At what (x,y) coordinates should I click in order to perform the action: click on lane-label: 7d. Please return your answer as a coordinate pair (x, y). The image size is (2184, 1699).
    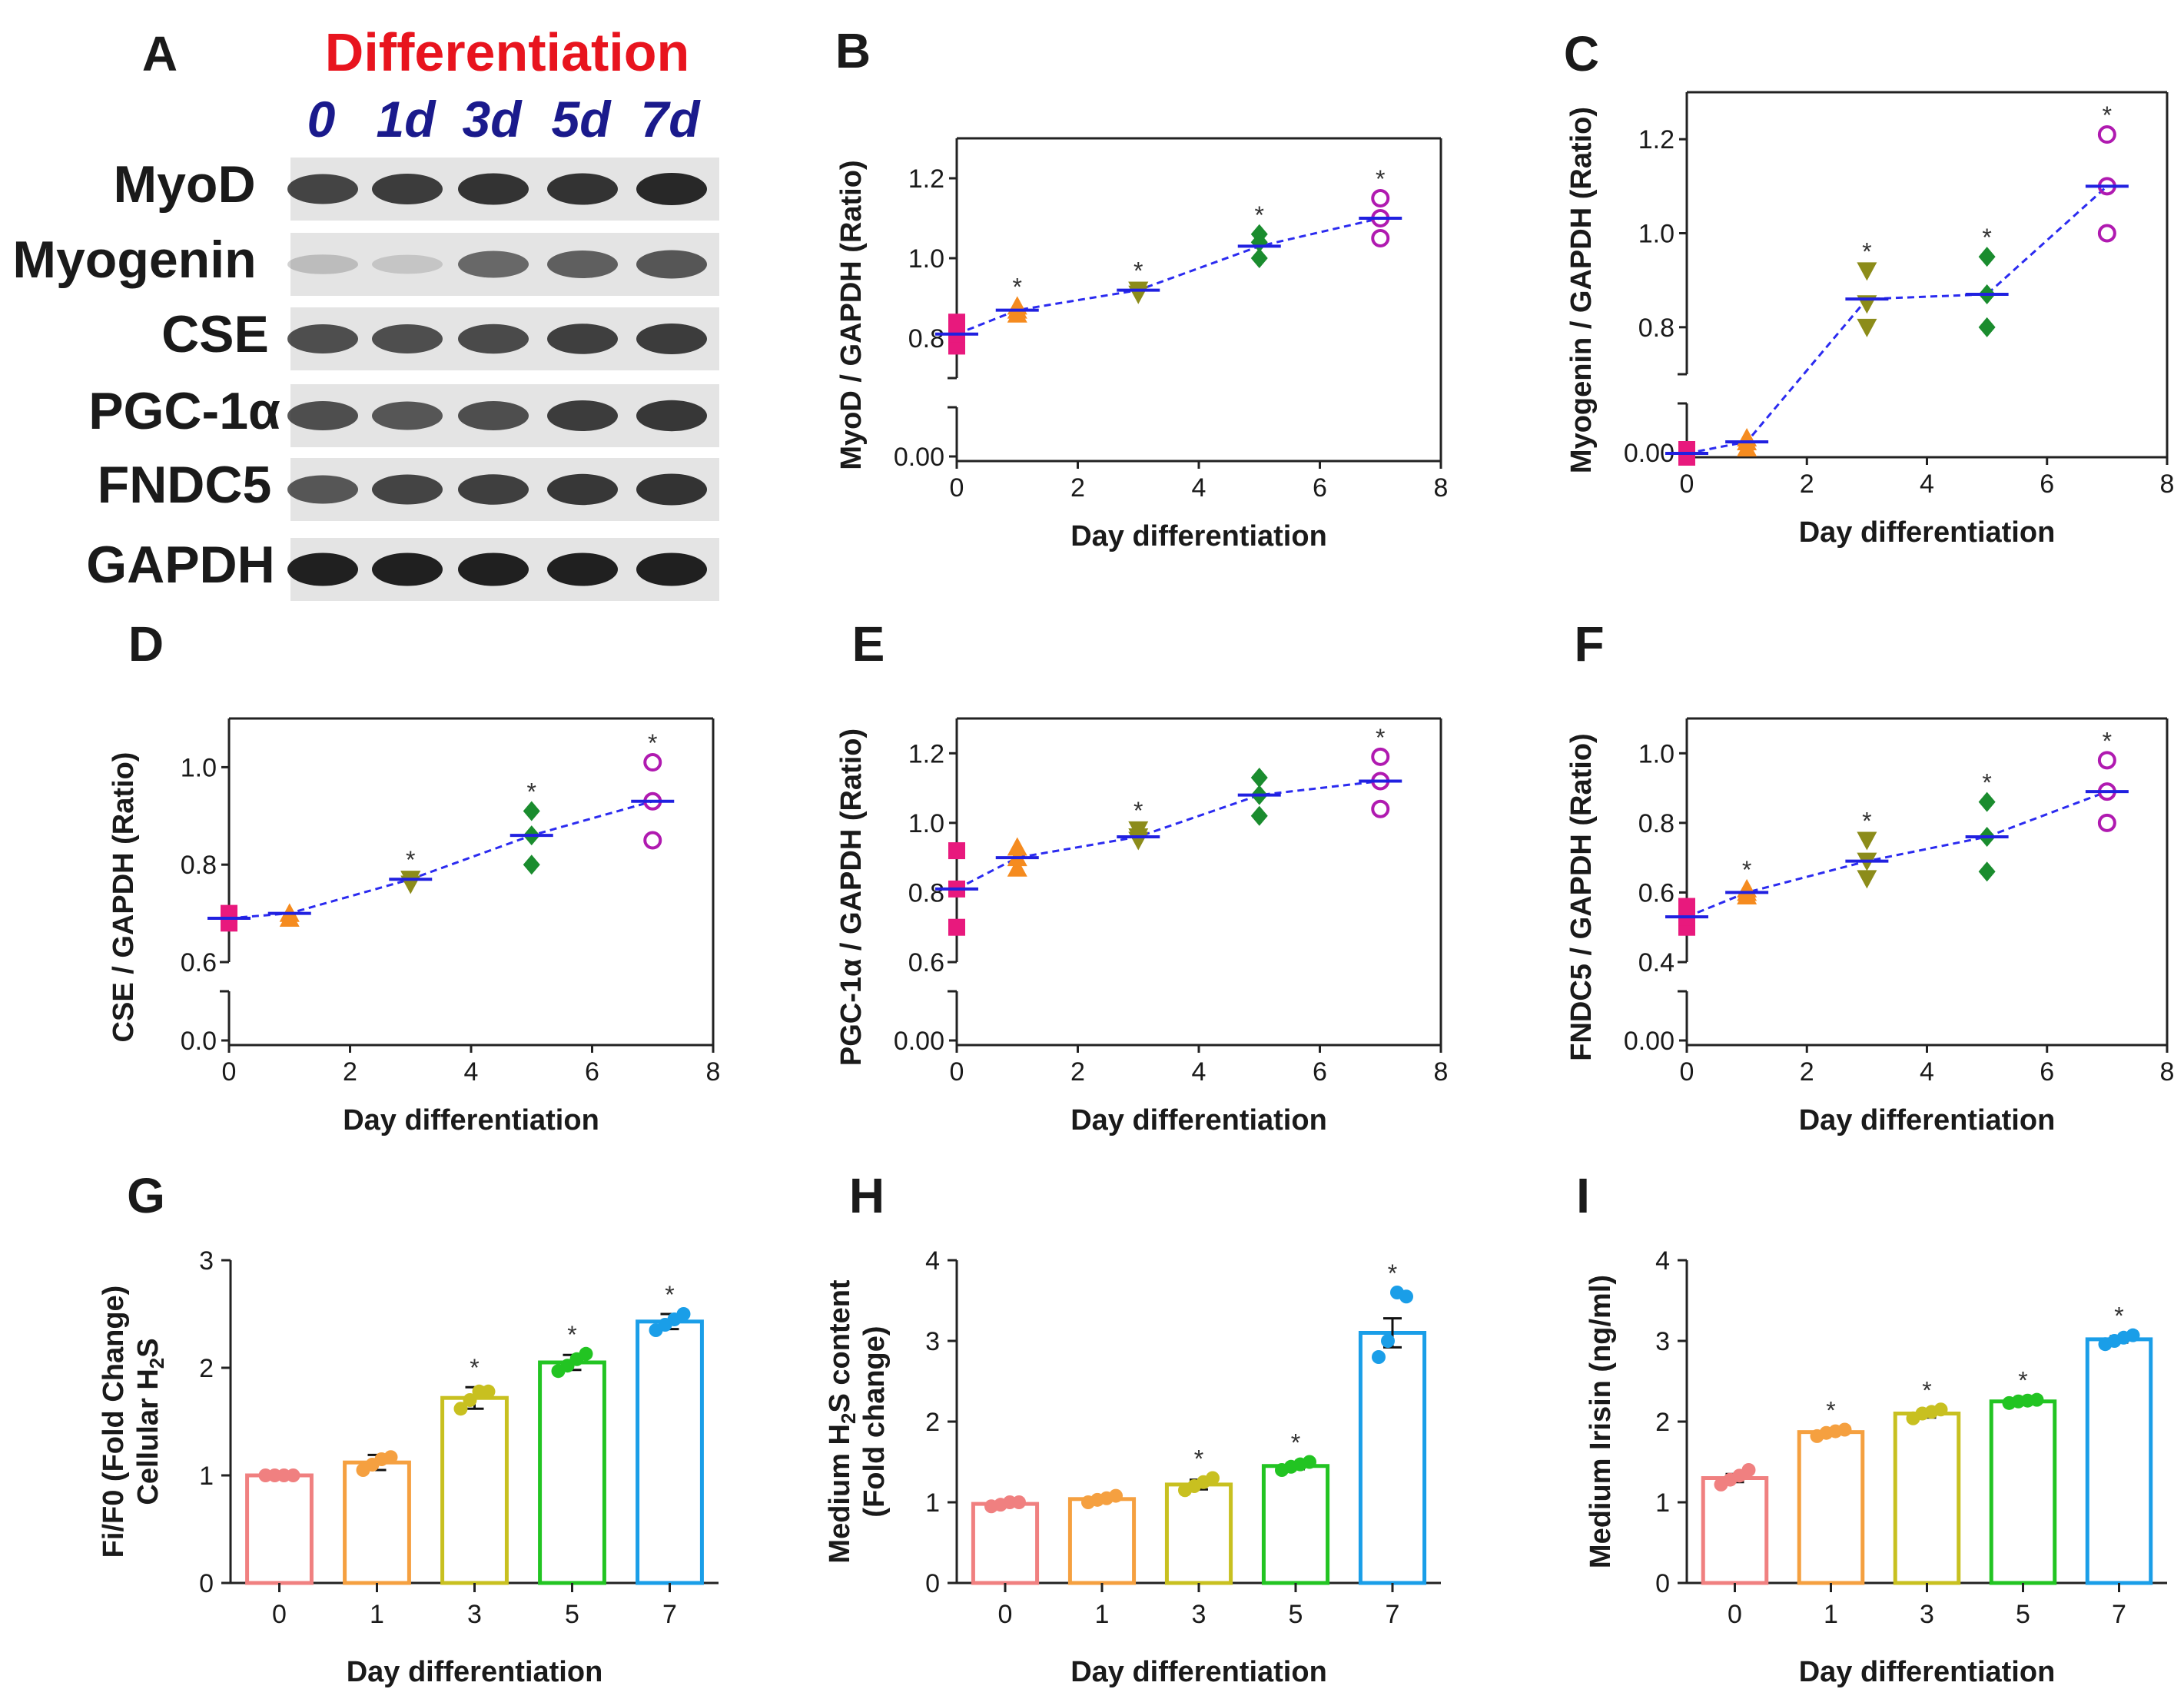
    Looking at the image, I should click on (670, 120).